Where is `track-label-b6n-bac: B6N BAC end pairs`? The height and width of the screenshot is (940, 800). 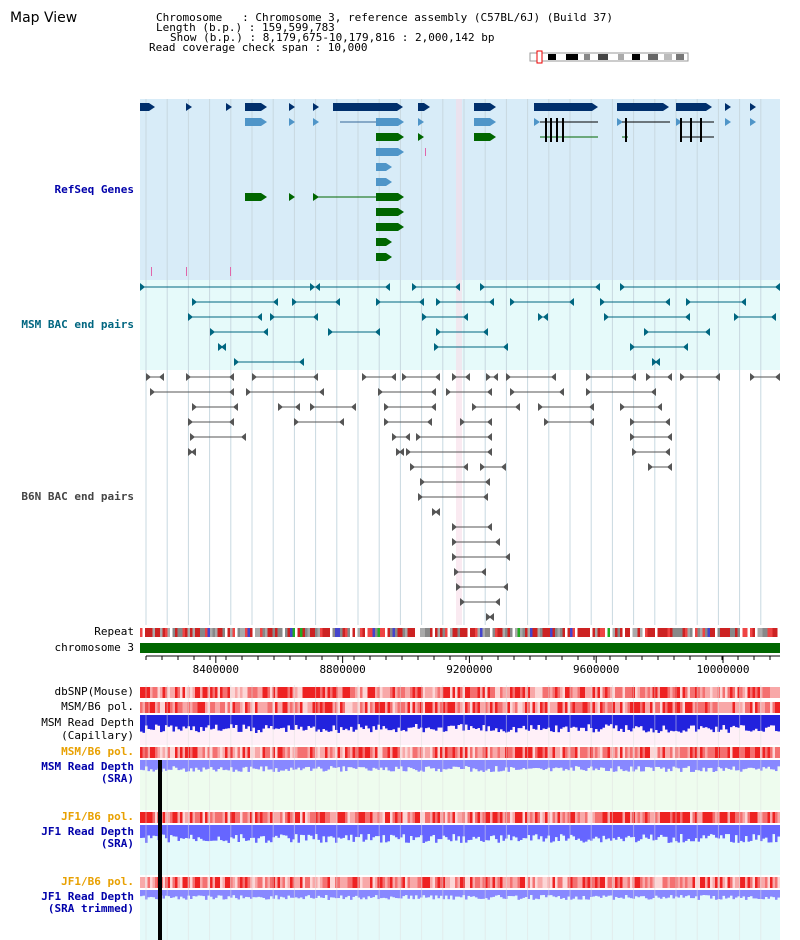 track-label-b6n-bac: B6N BAC end pairs is located at coordinates (77, 496).